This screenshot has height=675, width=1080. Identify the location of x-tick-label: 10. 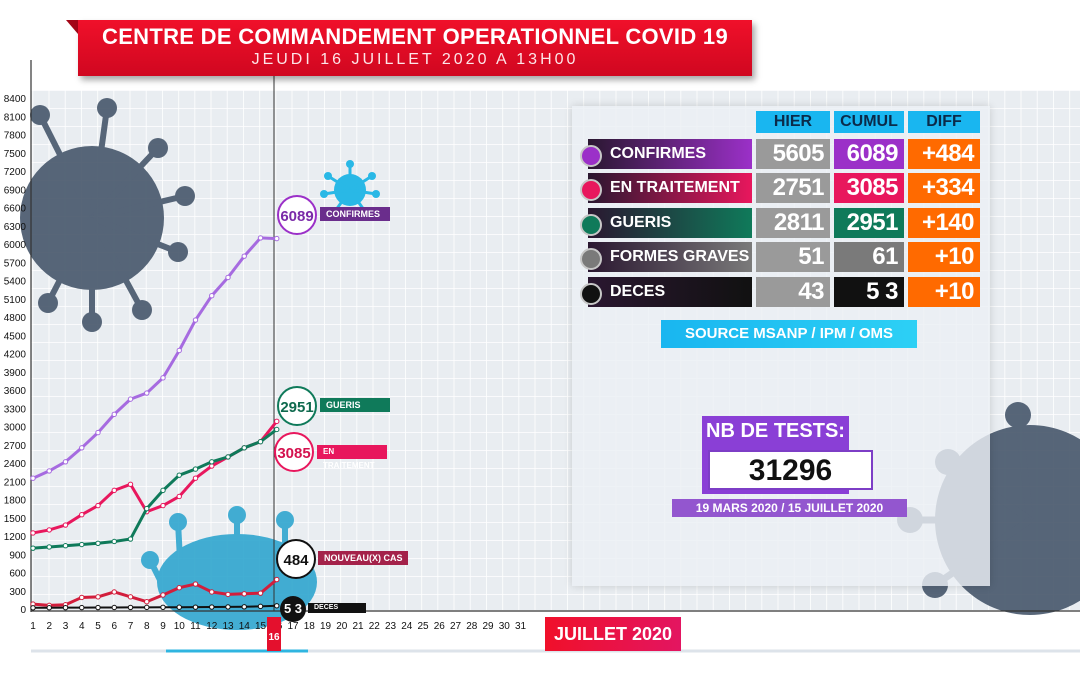
(180, 626).